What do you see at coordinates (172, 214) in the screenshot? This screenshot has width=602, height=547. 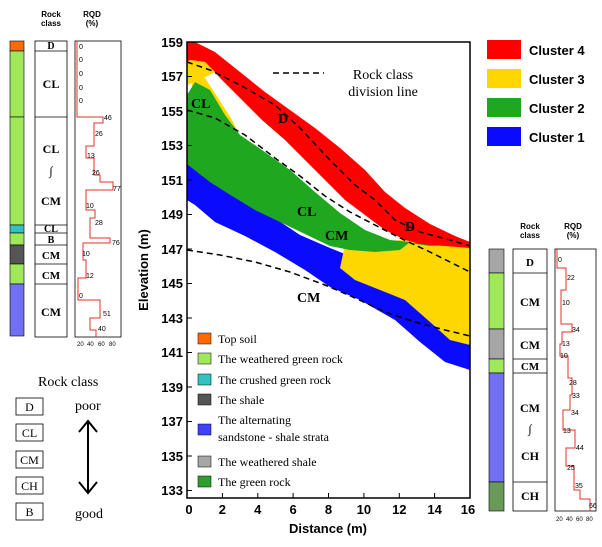 I see `y-tick-label: 149` at bounding box center [172, 214].